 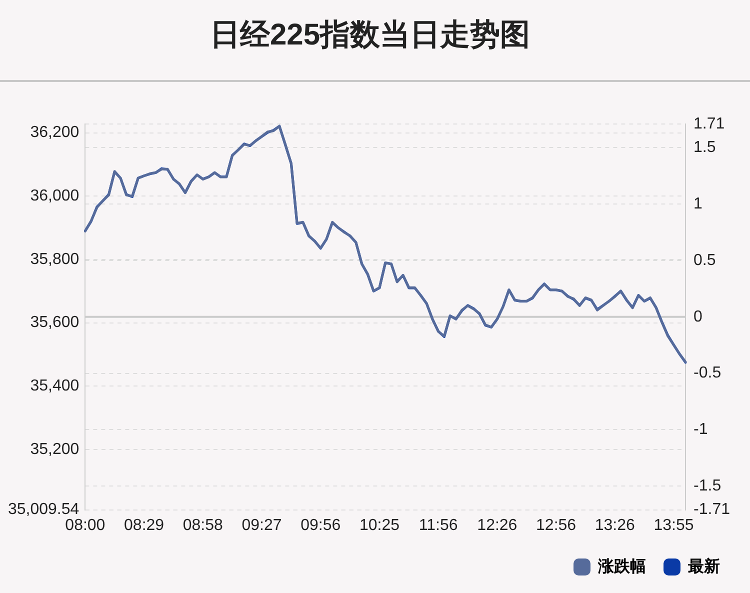 What do you see at coordinates (55, 259) in the screenshot?
I see `y-tick-label: 35,800` at bounding box center [55, 259].